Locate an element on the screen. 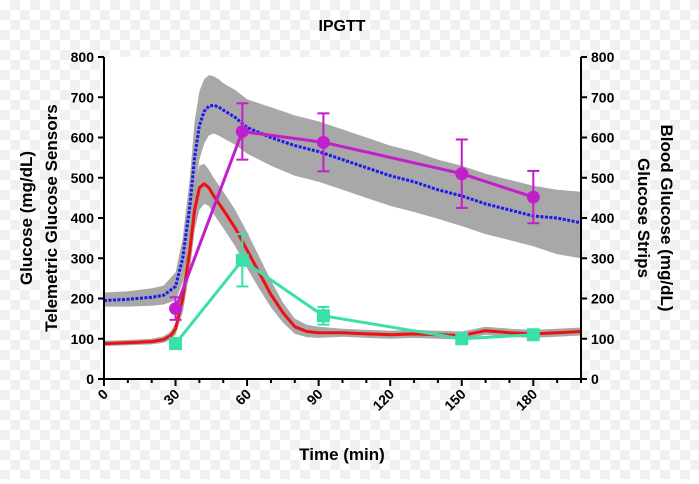  x-tick-label: 180 is located at coordinates (527, 400).